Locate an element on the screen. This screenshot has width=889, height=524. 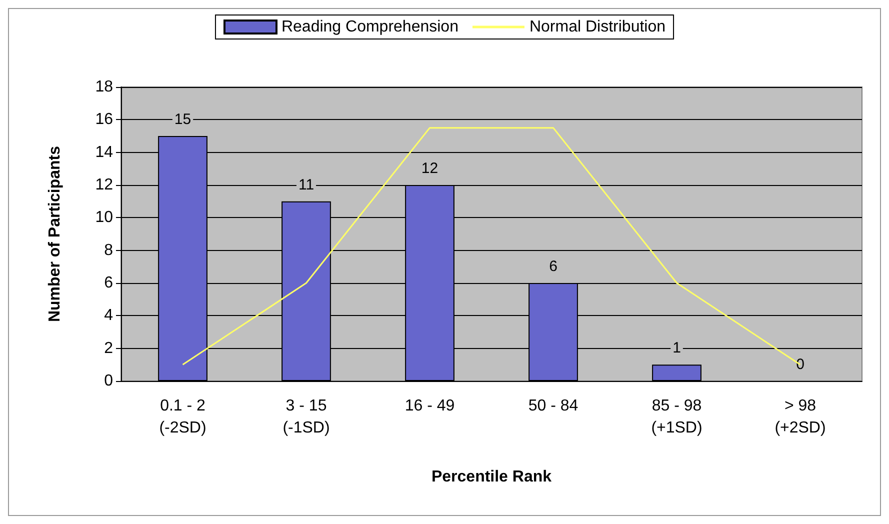
y-axis-title: Number of Participants is located at coordinates (55, 234).